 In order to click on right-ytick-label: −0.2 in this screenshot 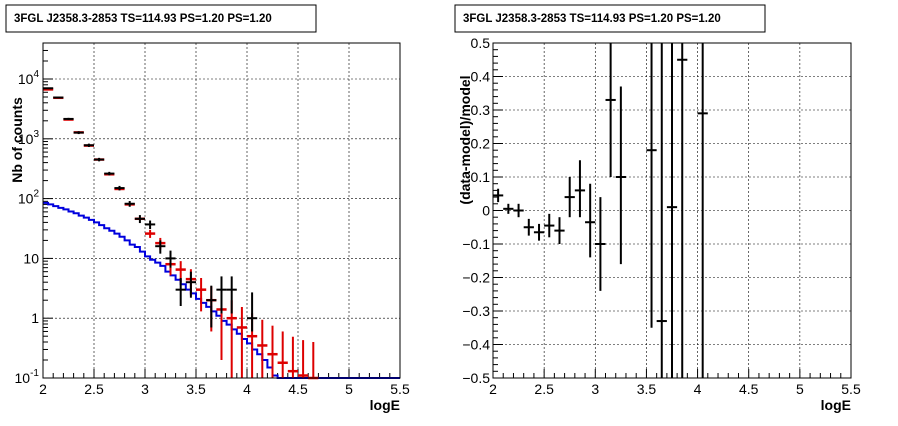, I will do `click(476, 278)`.